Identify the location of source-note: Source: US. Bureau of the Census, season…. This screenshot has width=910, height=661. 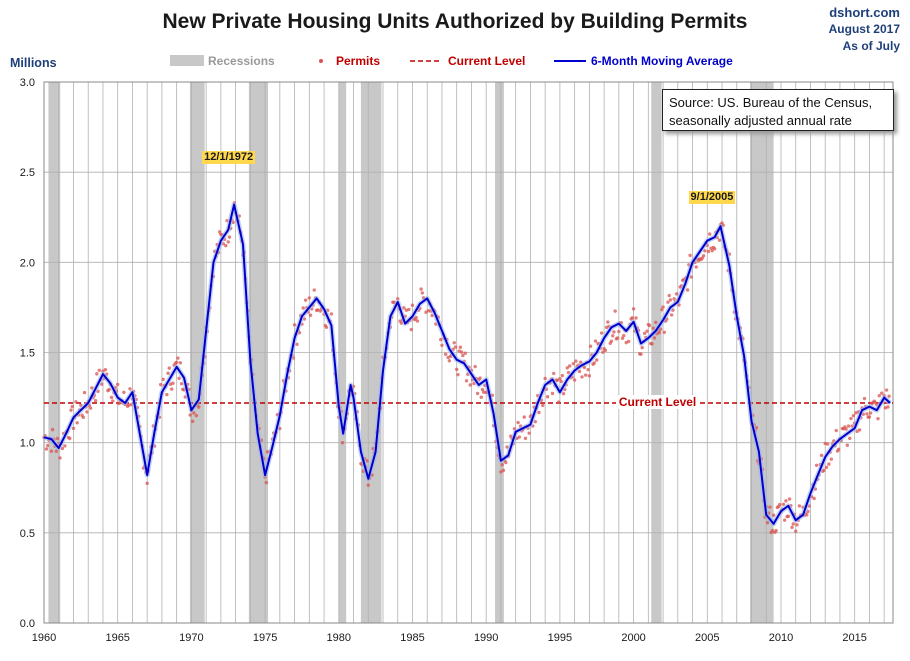
(778, 110).